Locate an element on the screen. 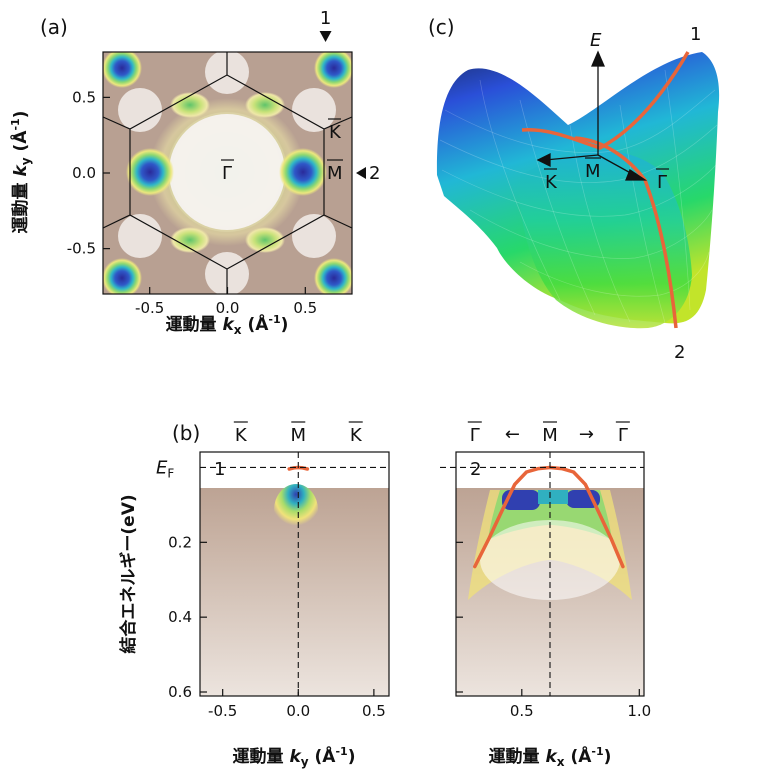 The height and width of the screenshot is (776, 771). gamma-point-label: Γ is located at coordinates (227, 173).